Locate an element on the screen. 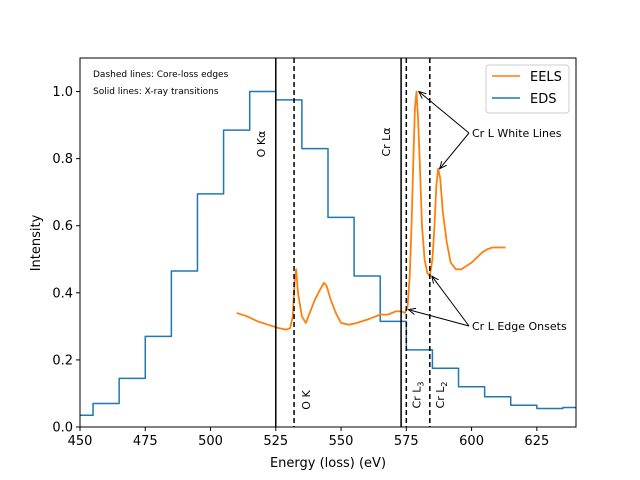  note-dashed: Dashed lines: Core-loss edges is located at coordinates (161, 75).